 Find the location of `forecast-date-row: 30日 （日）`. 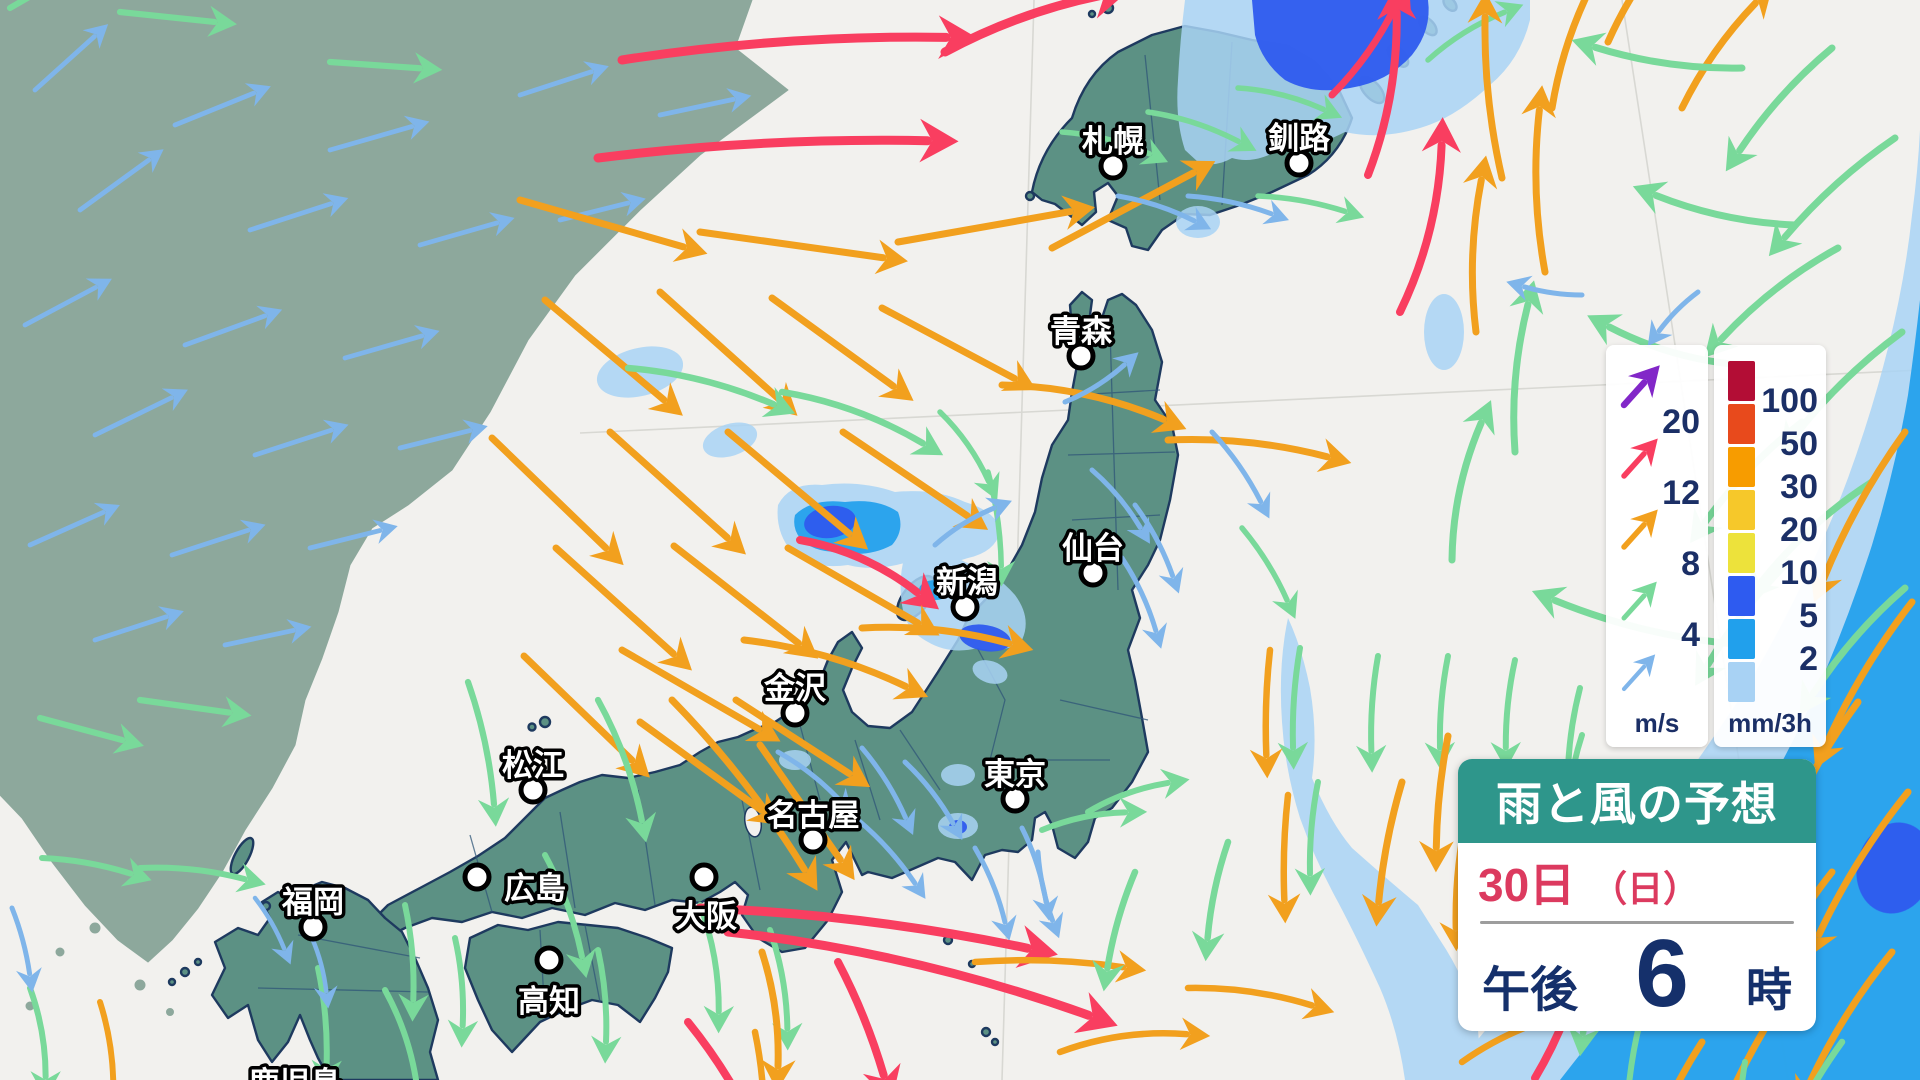

forecast-date-row: 30日 （日） is located at coordinates (1637, 882).